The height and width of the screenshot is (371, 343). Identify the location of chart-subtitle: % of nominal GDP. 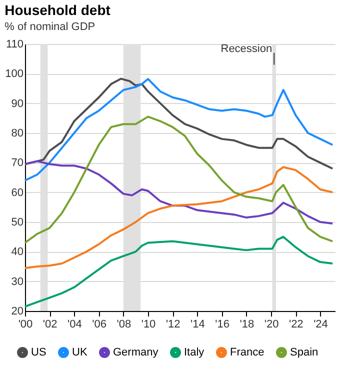
(50, 27).